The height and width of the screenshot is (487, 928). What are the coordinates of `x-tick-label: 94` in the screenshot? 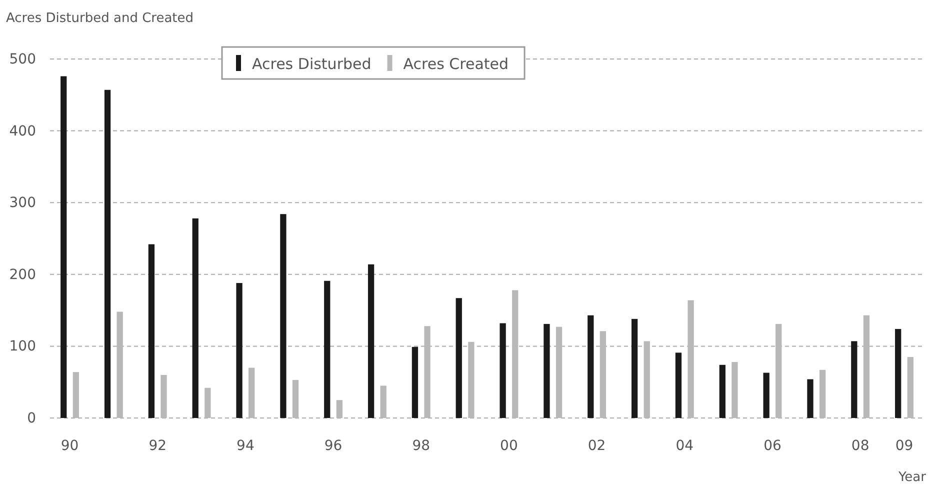 It's located at (245, 446).